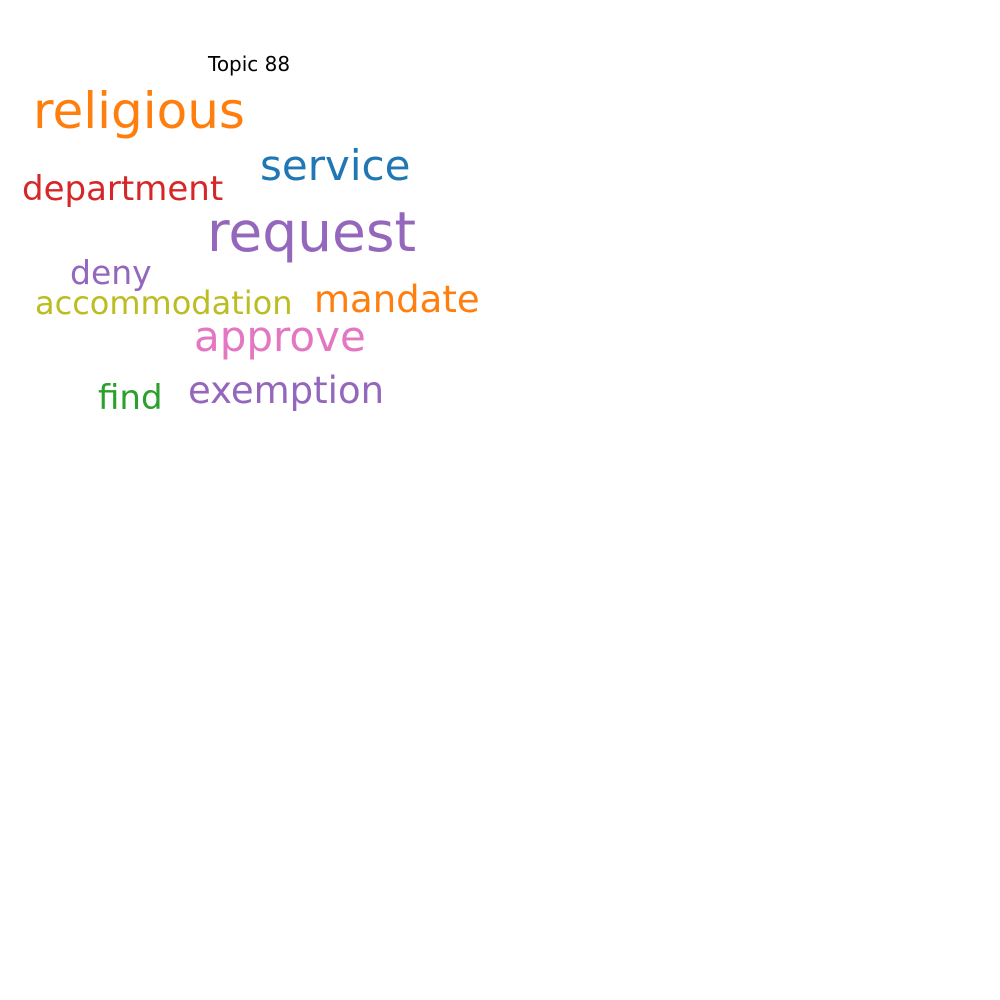 The width and height of the screenshot is (1000, 1000). I want to click on word-approve: approve, so click(280, 336).